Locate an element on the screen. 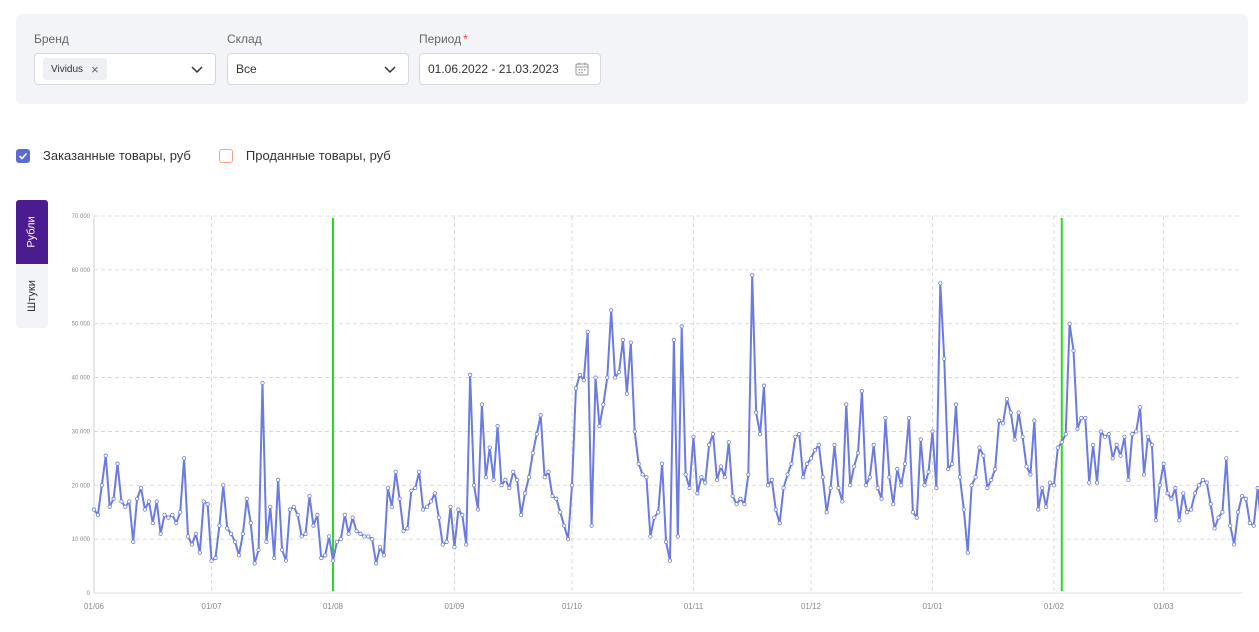  x-tick-label: 01/08 is located at coordinates (333, 606).